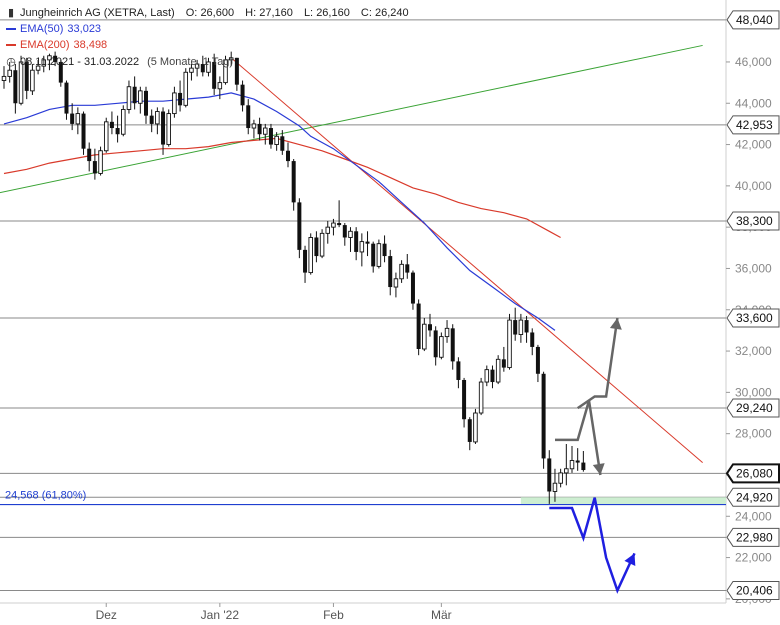 The height and width of the screenshot is (625, 780). What do you see at coordinates (753, 392) in the screenshot?
I see `y-tick-label: 30,000` at bounding box center [753, 392].